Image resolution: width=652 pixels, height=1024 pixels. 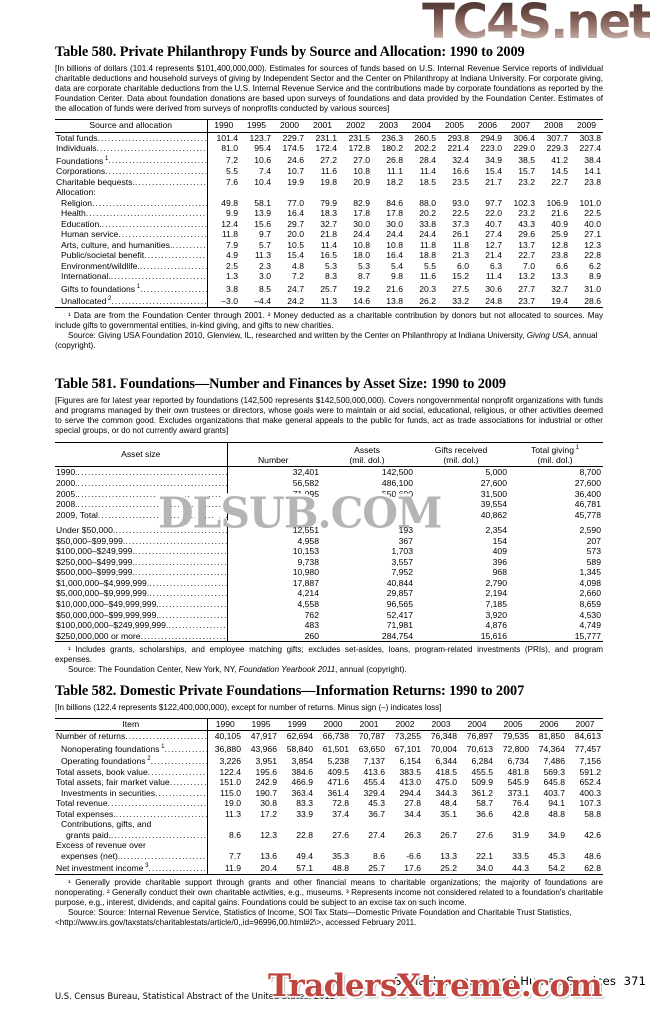 What do you see at coordinates (399, 625) in the screenshot?
I see `data-cell: 71,981` at bounding box center [399, 625].